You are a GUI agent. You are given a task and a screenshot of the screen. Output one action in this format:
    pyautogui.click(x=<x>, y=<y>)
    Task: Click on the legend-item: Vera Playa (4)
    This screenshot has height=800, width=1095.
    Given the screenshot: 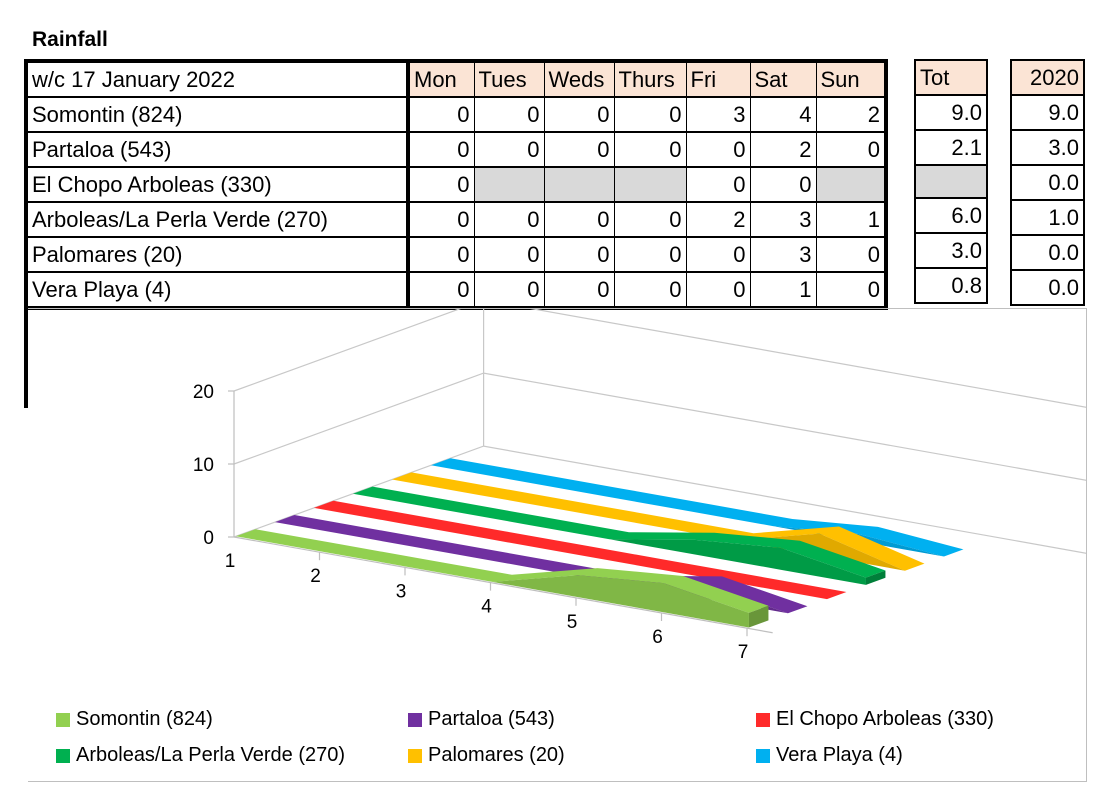 What is the action you would take?
    pyautogui.click(x=829, y=755)
    